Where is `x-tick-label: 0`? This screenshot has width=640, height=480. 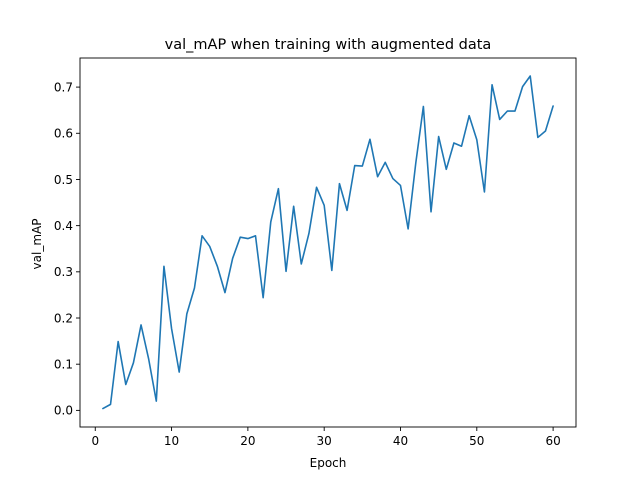
x-tick-label: 0 is located at coordinates (95, 441).